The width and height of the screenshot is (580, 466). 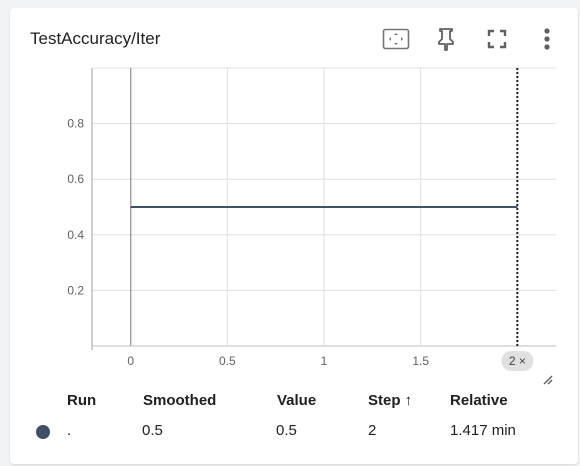 I want to click on y-tick-label: 0.6, so click(x=75, y=179).